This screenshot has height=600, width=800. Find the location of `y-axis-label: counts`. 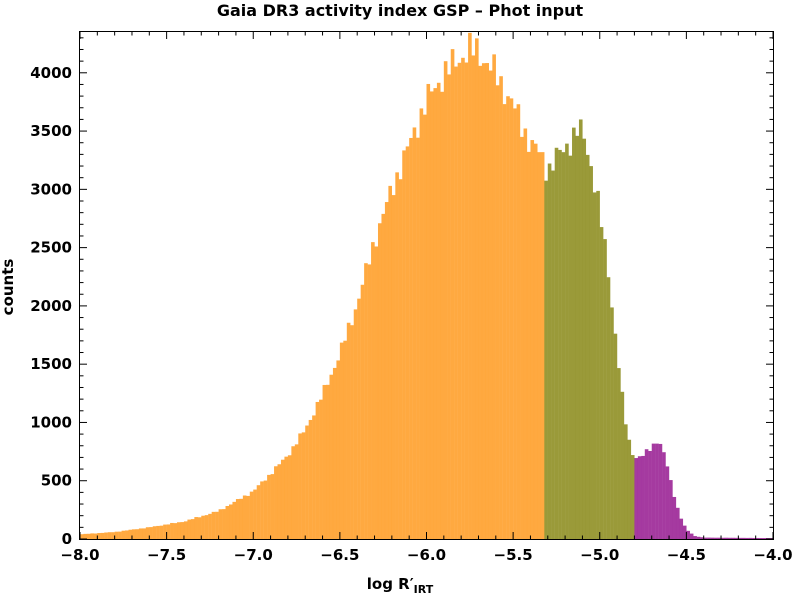

y-axis-label: counts is located at coordinates (8, 287).